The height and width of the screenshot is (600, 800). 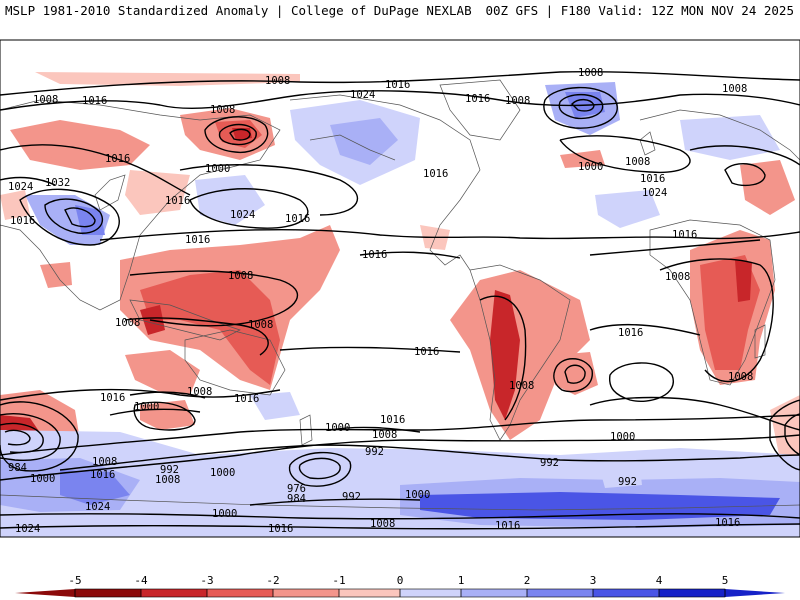 What do you see at coordinates (338, 580) in the screenshot?
I see `colorbar-tick-label: -1` at bounding box center [338, 580].